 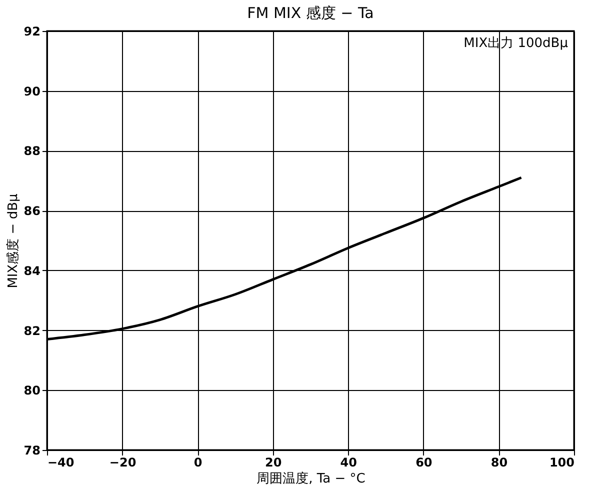 What do you see at coordinates (499, 463) in the screenshot?
I see `x-tick-label: 80` at bounding box center [499, 463].